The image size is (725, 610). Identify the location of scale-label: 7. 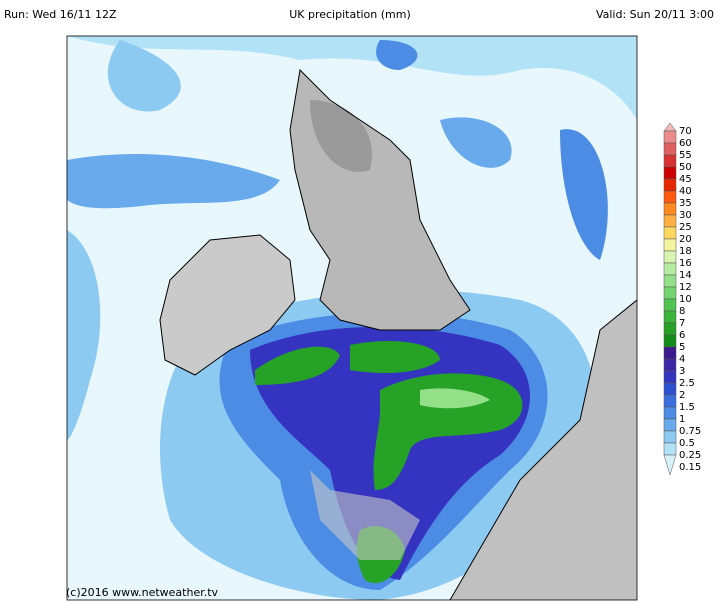
(682, 323).